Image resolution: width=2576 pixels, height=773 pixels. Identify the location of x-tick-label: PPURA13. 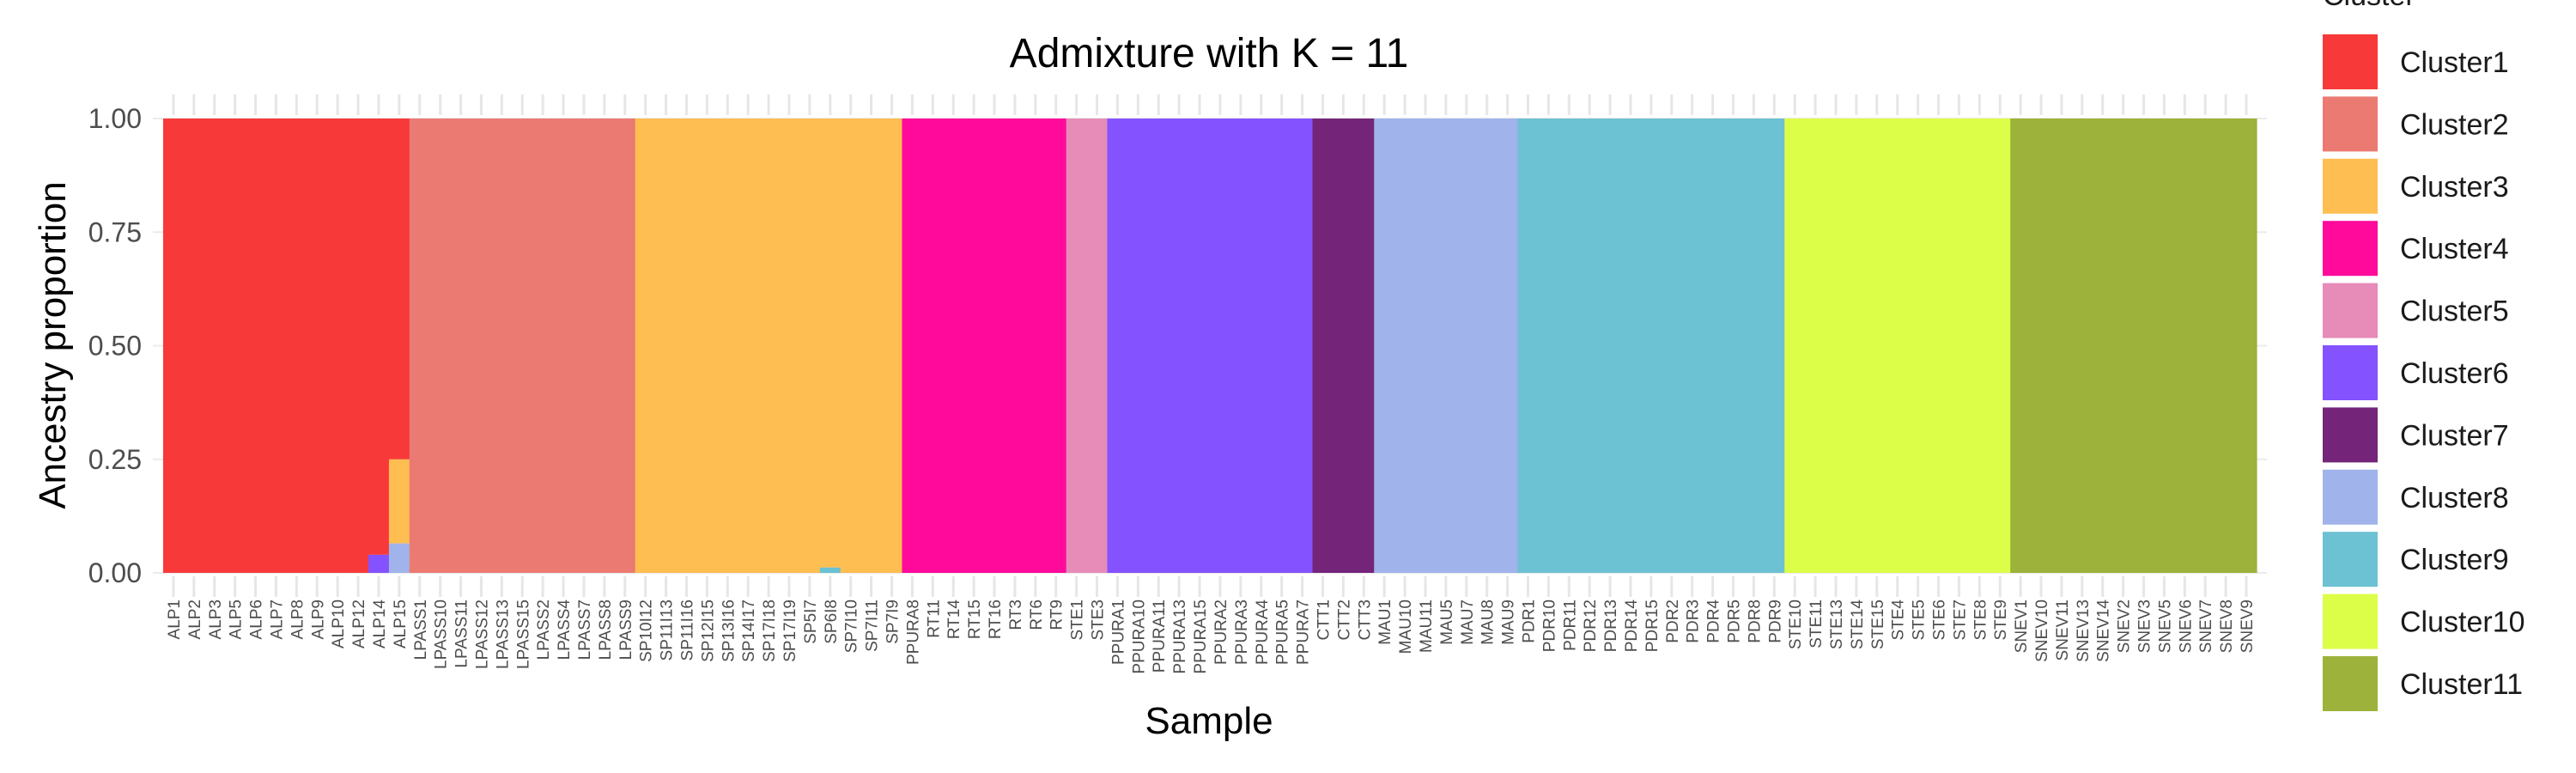
(1180, 637).